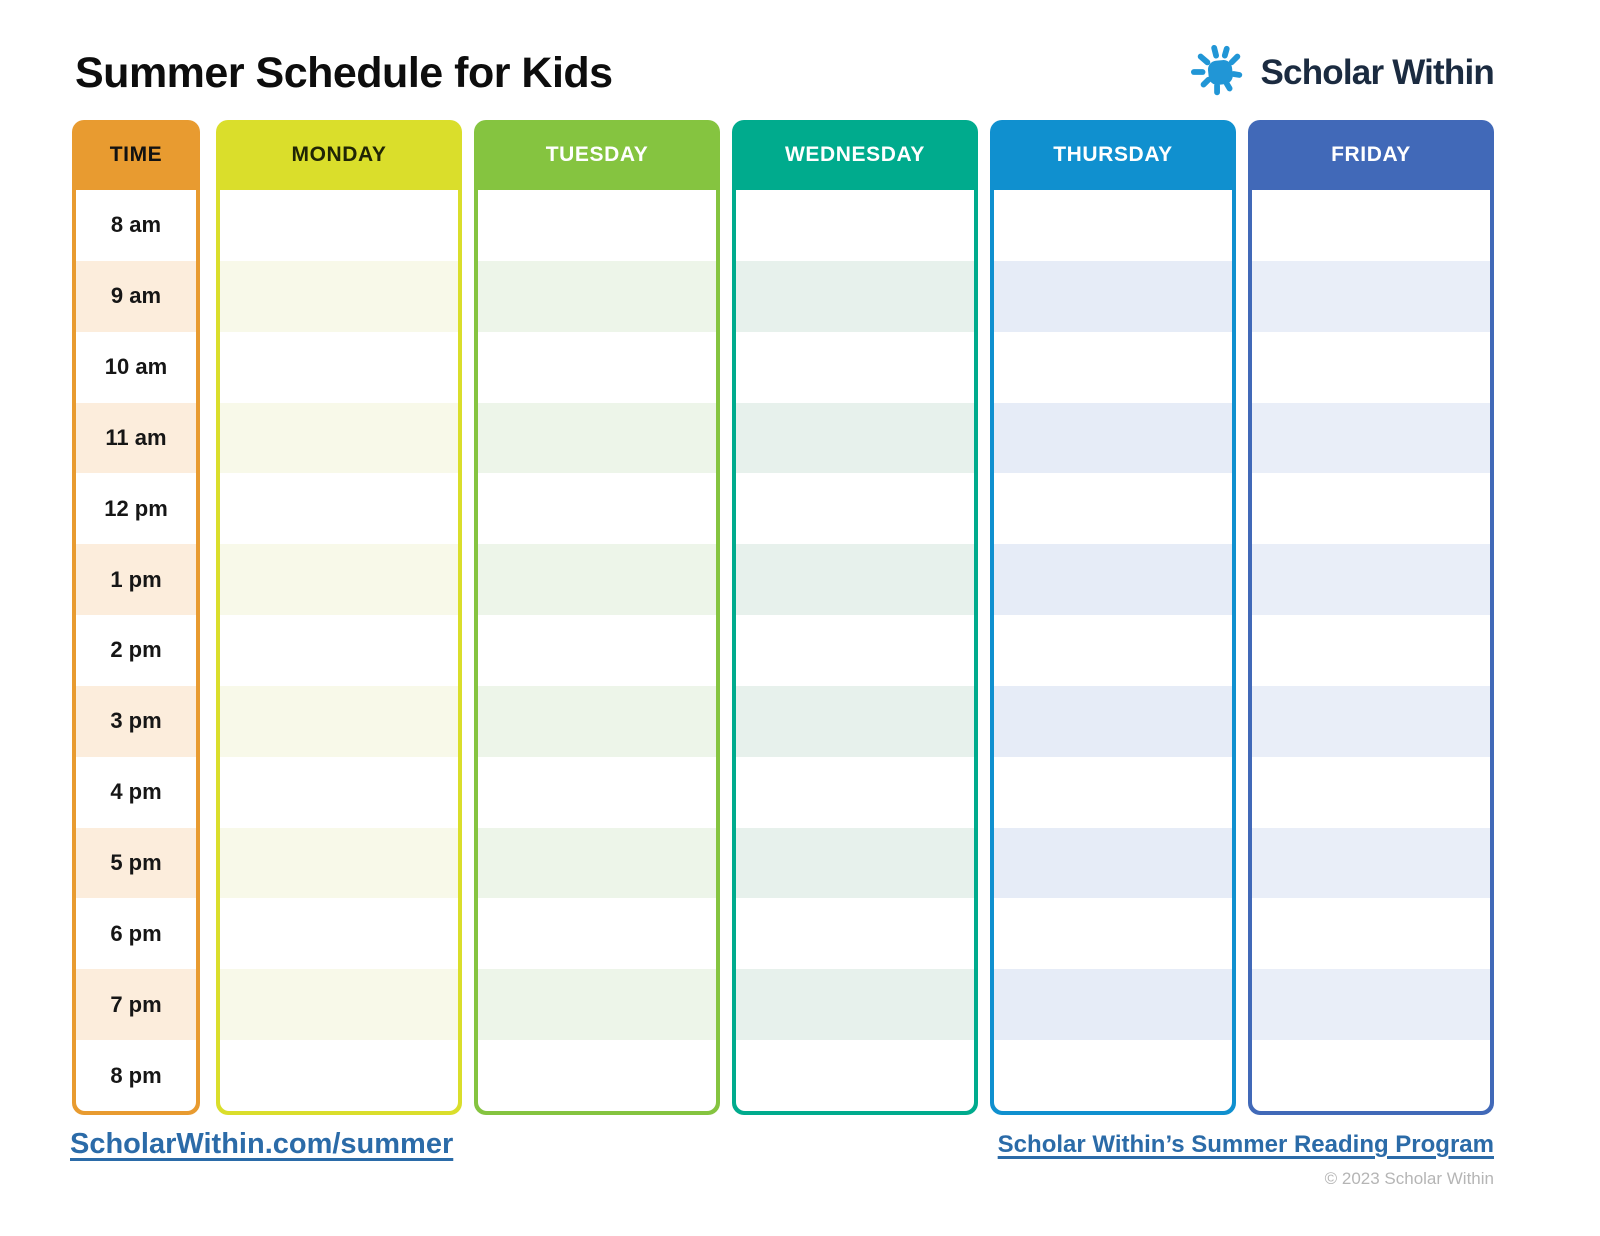 The width and height of the screenshot is (1600, 1236). I want to click on summer-url-link: ScholarWithin.com/summer, so click(262, 1144).